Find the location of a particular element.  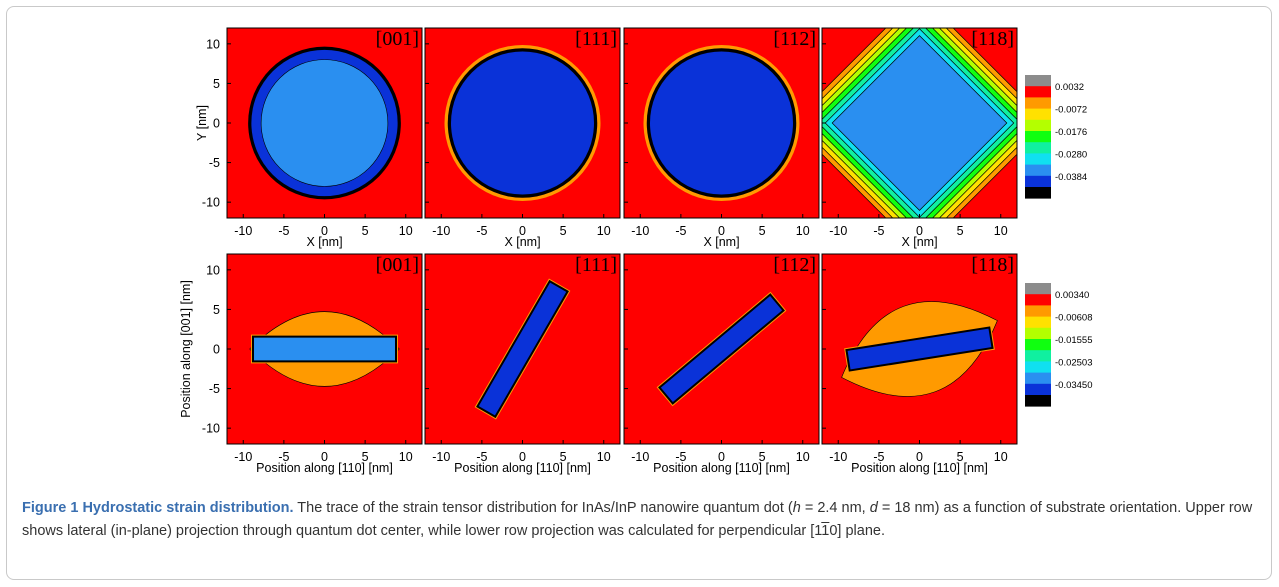

caption-label: Figure 1 is located at coordinates (50, 508).